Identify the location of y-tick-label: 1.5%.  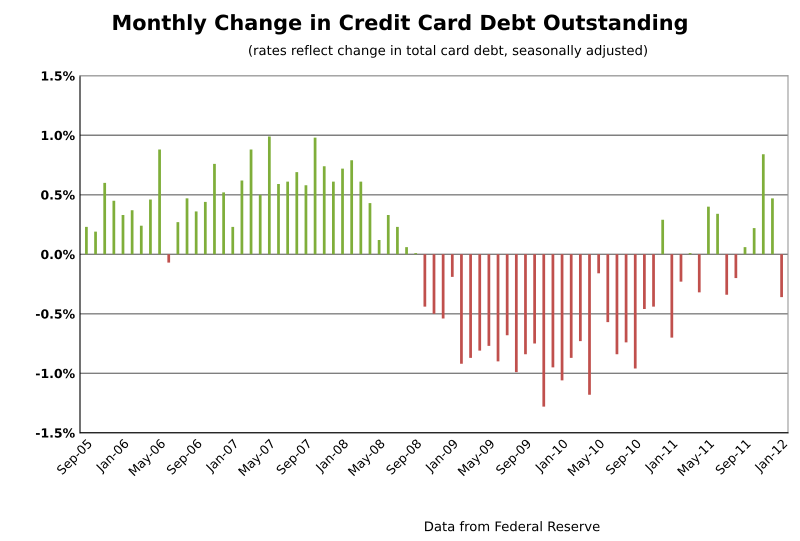
(58, 76).